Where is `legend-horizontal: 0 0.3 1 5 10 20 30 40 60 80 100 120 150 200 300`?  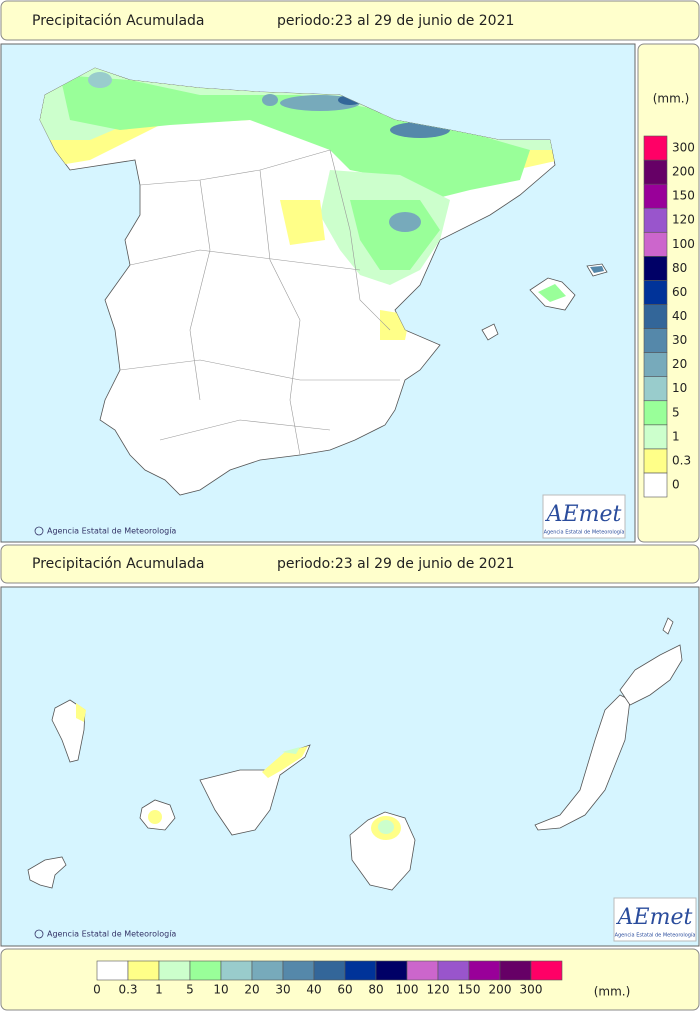 legend-horizontal: 0 0.3 1 5 10 20 30 40 60 80 100 120 150 200 300 is located at coordinates (328, 978).